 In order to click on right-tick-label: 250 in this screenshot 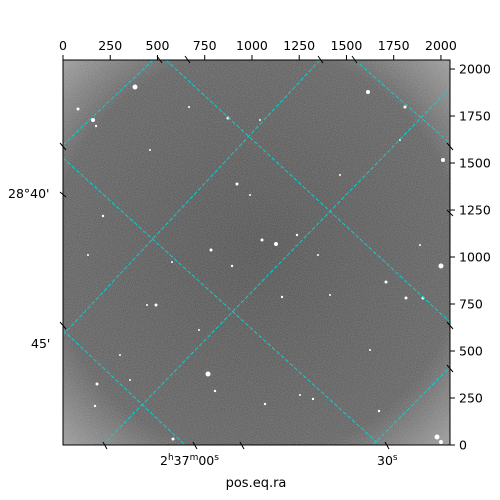, I will do `click(471, 398)`.